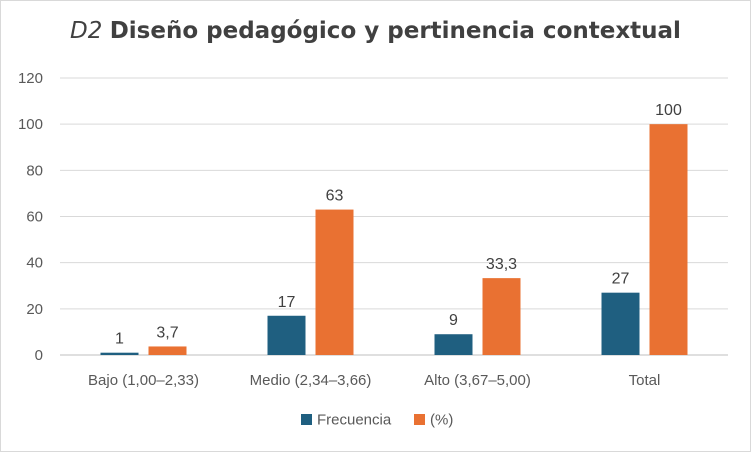  I want to click on x-category-label: Alto (3,67–5,00), so click(477, 380).